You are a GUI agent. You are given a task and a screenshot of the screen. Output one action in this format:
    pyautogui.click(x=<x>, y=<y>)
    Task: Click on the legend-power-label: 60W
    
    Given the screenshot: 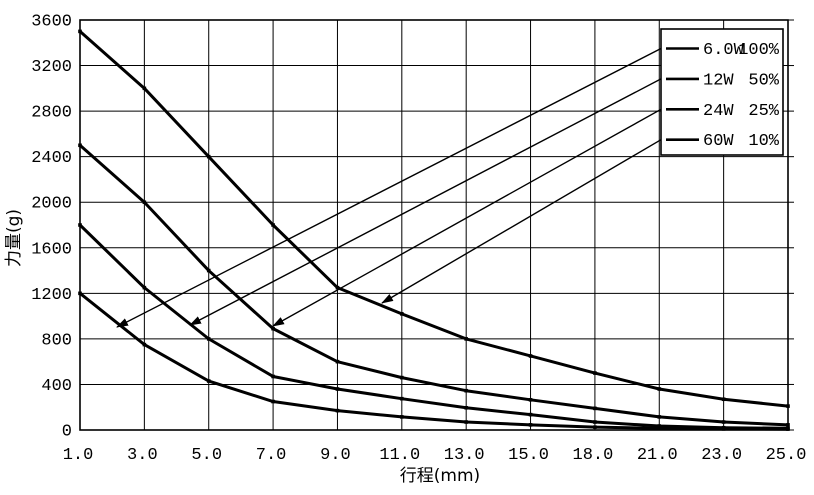 What is the action you would take?
    pyautogui.click(x=718, y=141)
    